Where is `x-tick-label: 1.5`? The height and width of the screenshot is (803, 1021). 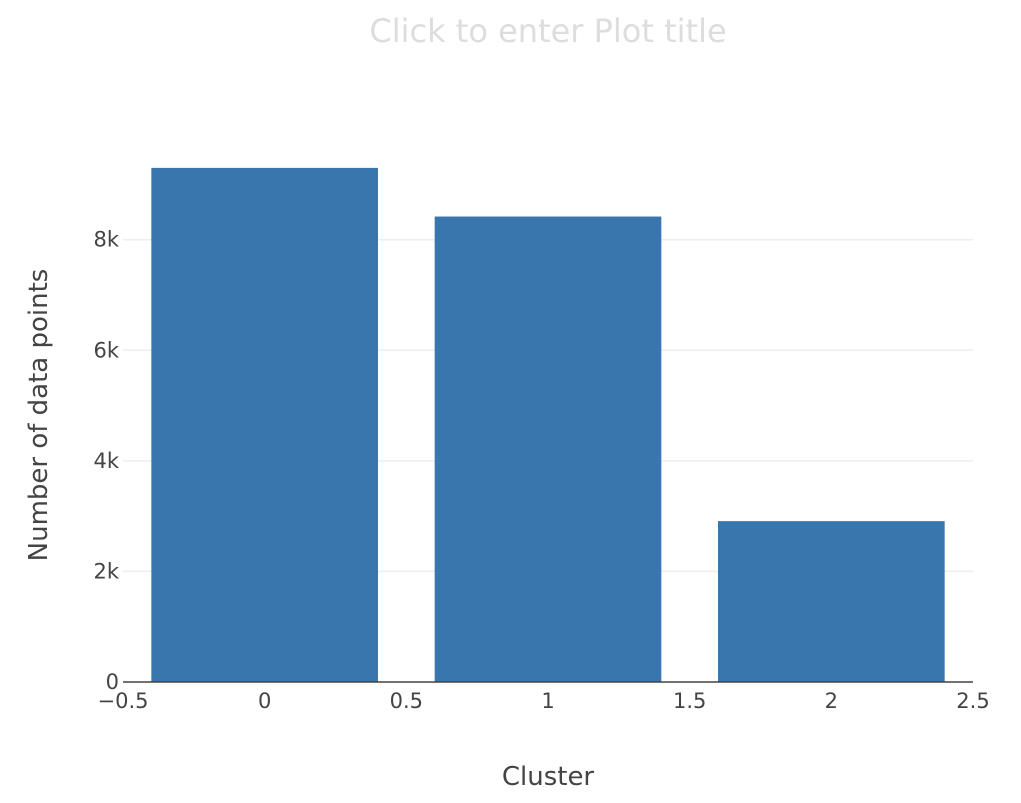 x-tick-label: 1.5 is located at coordinates (689, 701).